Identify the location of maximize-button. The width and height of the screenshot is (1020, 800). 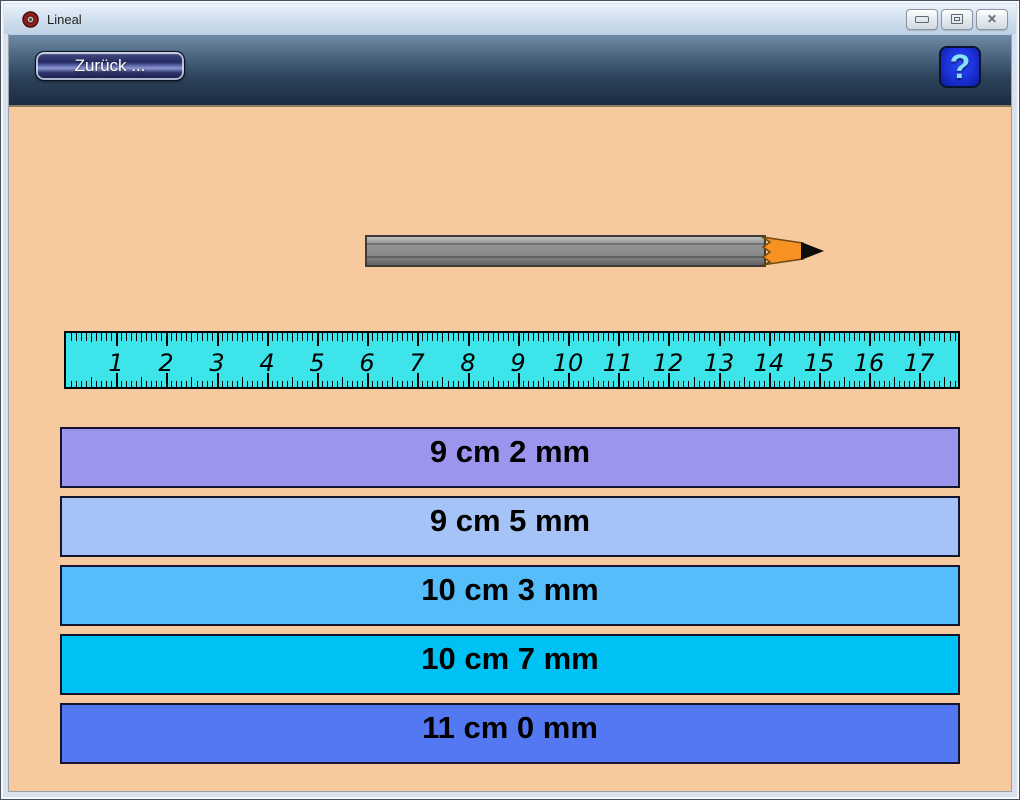
(957, 19).